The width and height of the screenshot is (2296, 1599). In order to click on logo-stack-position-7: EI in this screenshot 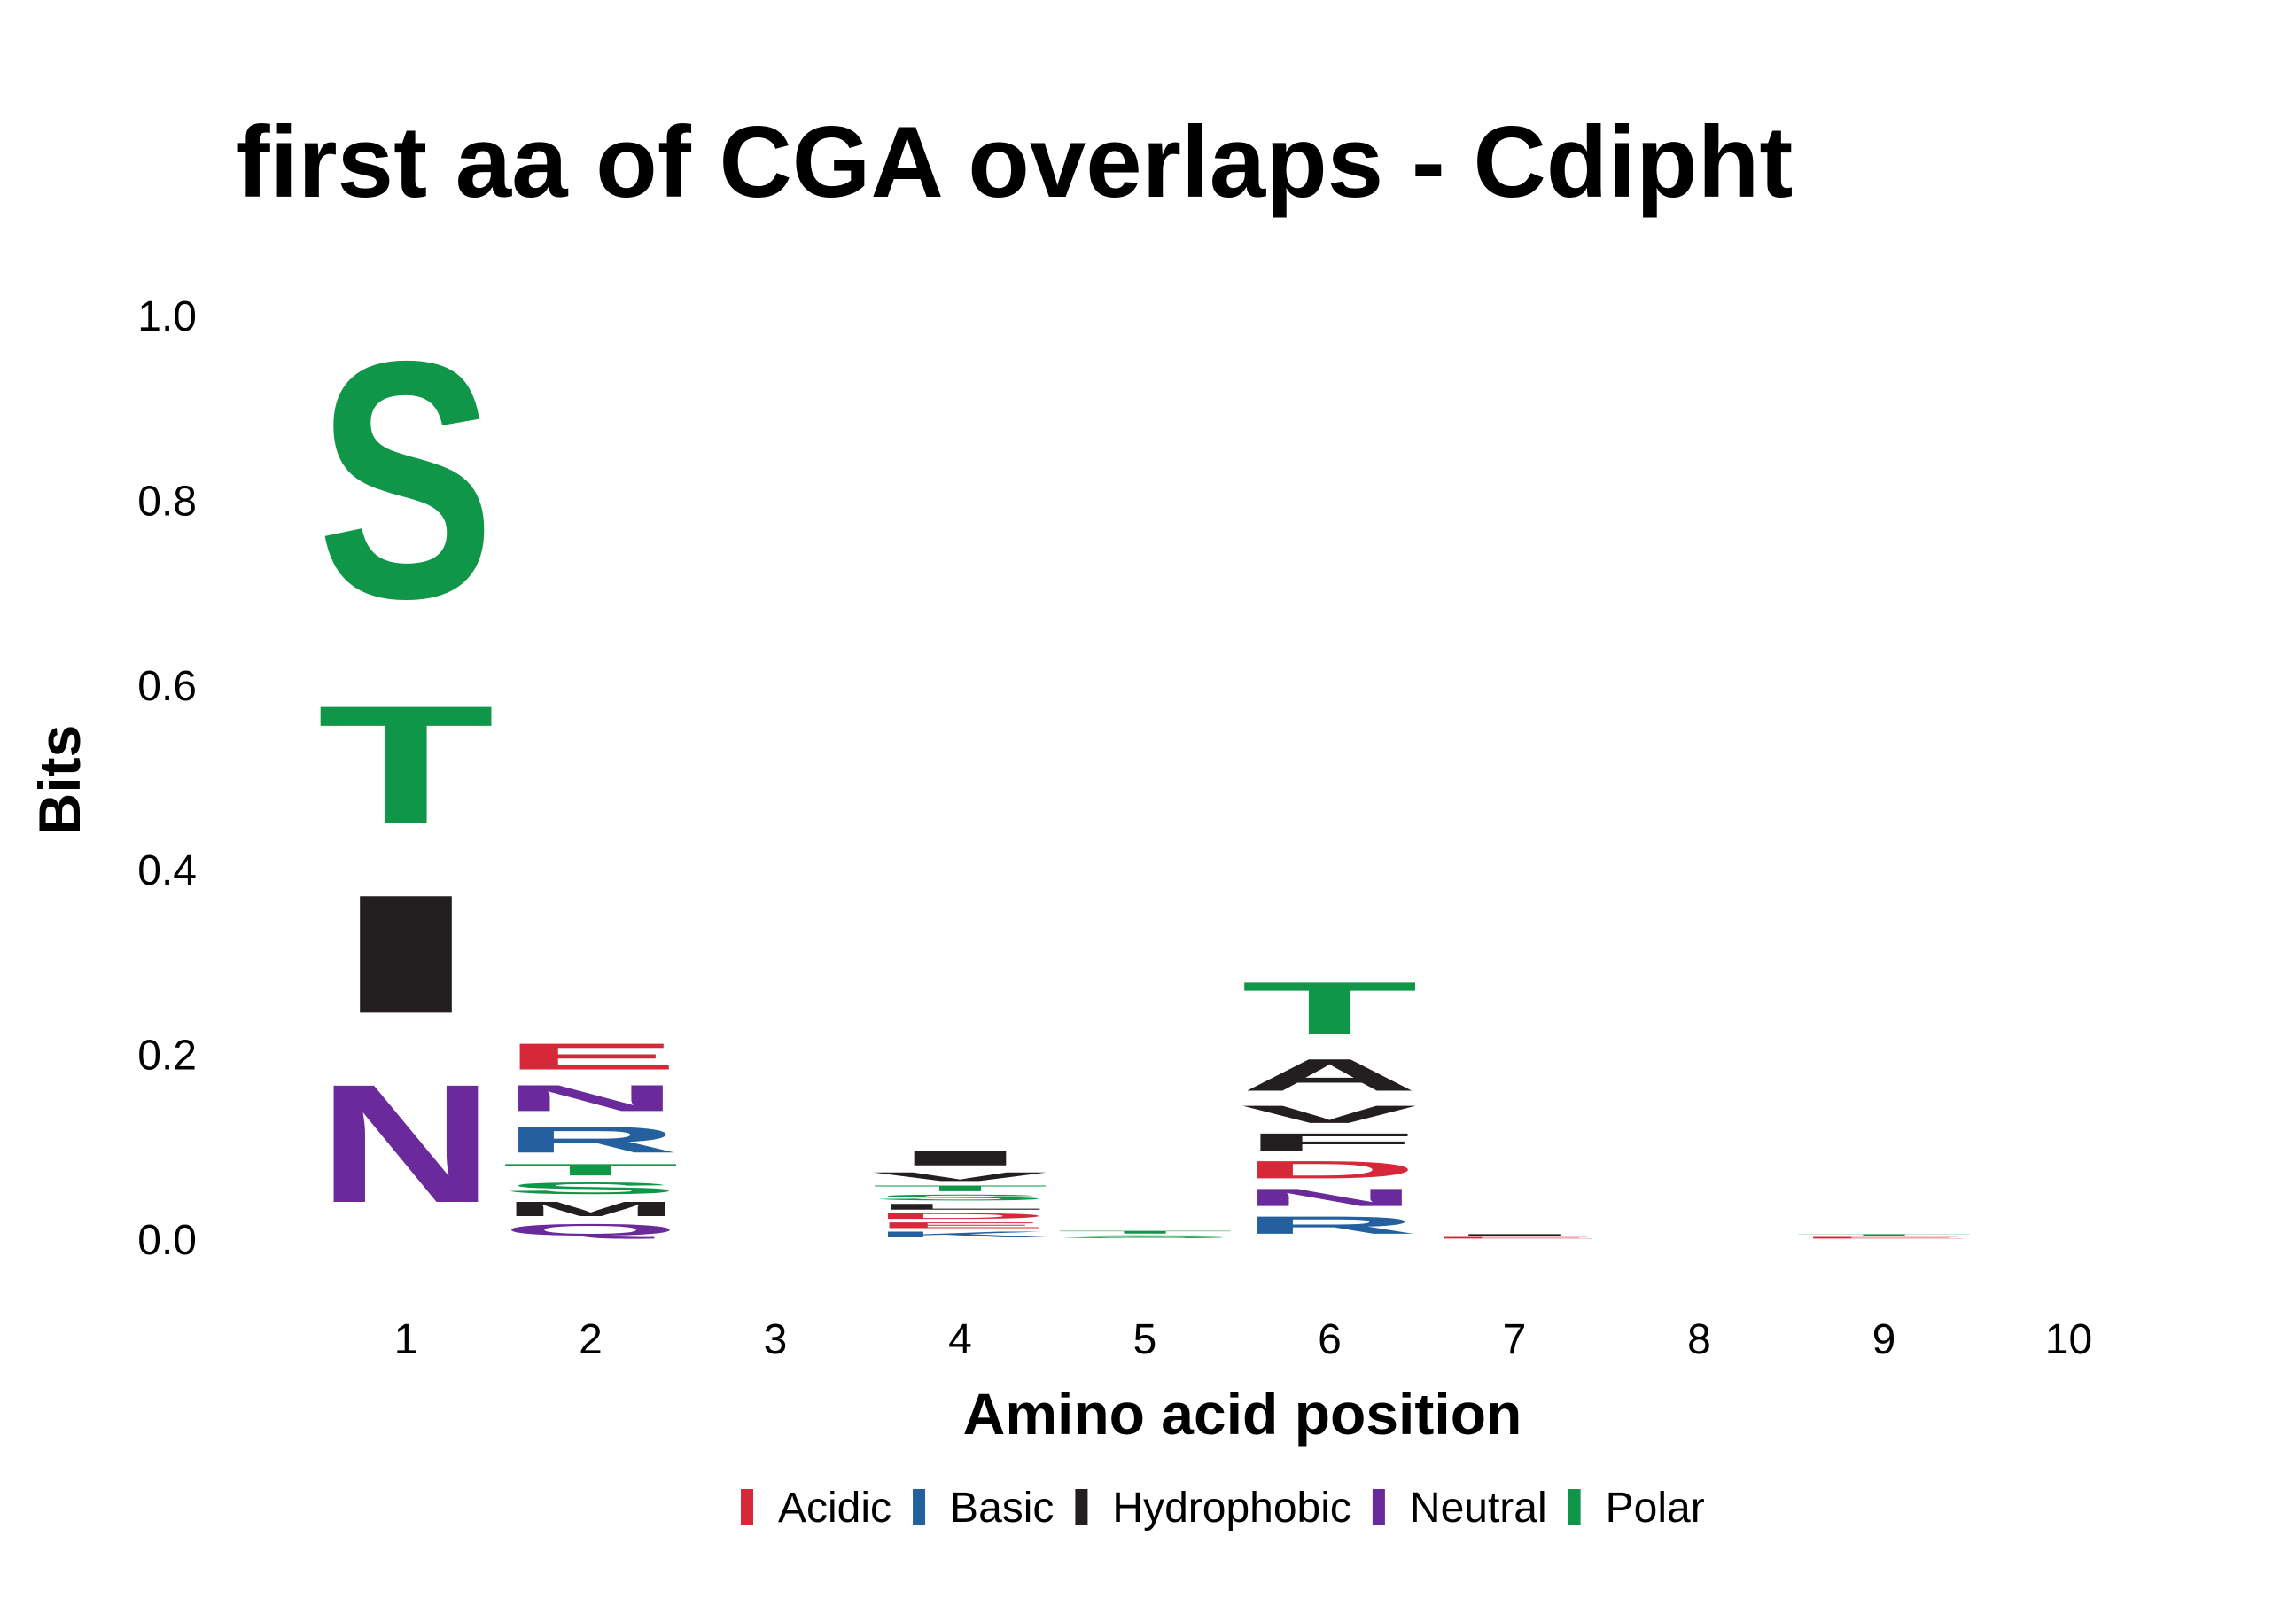, I will do `click(1514, 1236)`.